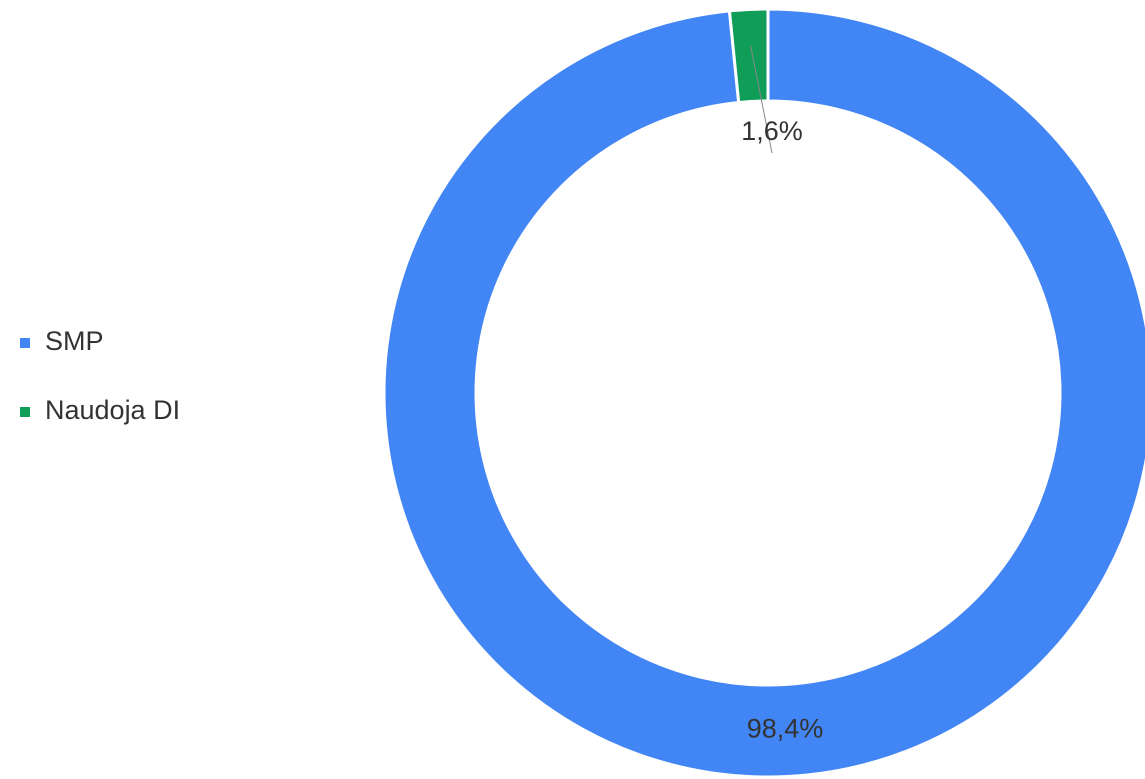 The width and height of the screenshot is (1145, 779). What do you see at coordinates (748, 56) in the screenshot?
I see `donut-slice` at bounding box center [748, 56].